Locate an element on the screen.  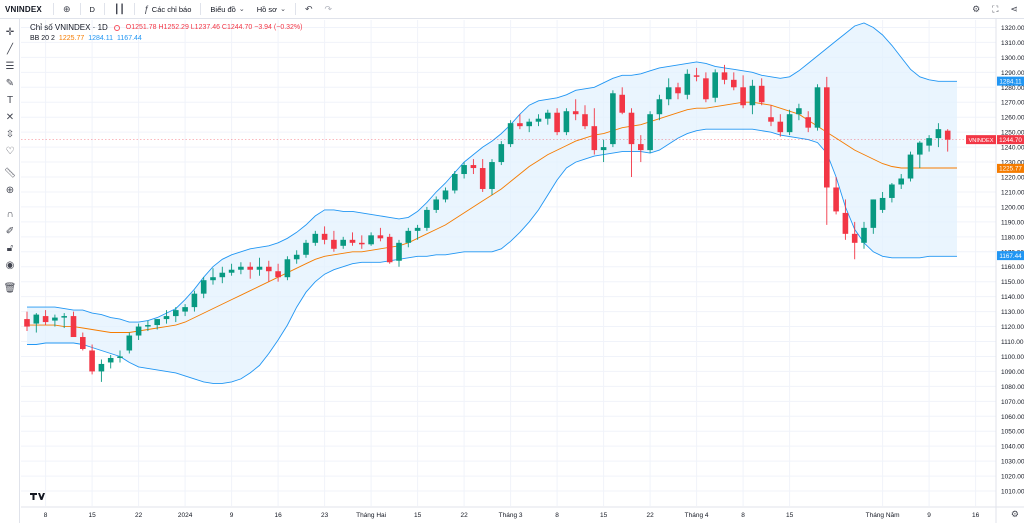
measure-icon: ⇳ is located at coordinates (10, 134).